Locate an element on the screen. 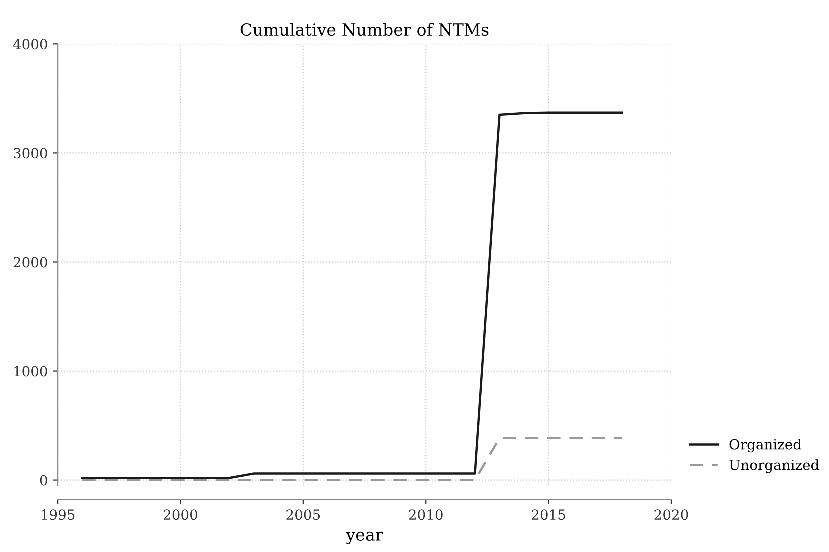  legend-label: Unorganized is located at coordinates (775, 467).